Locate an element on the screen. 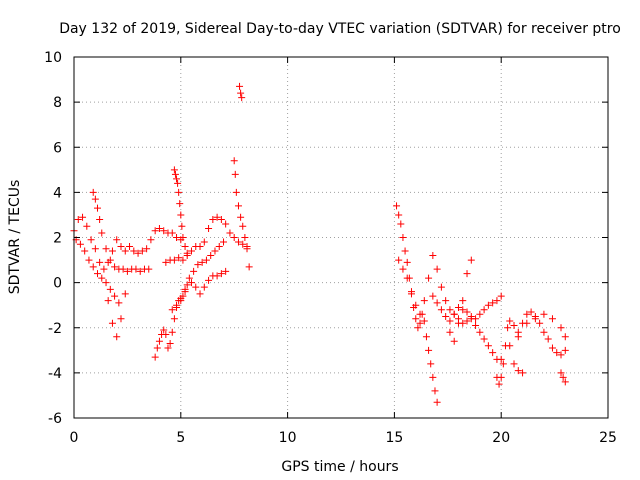 This screenshot has width=640, height=480. y-tick-label: -6 is located at coordinates (55, 419).